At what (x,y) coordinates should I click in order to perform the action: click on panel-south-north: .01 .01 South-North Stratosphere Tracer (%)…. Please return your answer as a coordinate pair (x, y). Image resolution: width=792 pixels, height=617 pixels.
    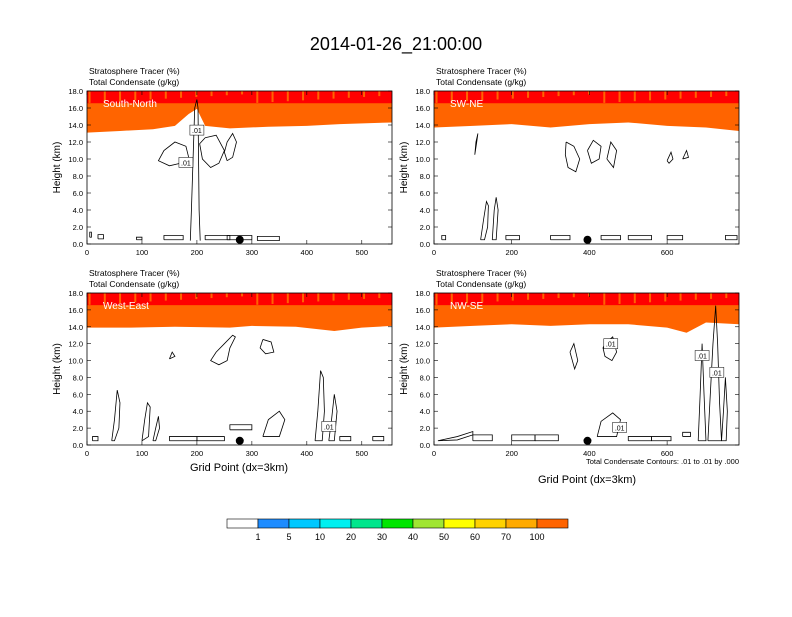
    Looking at the image, I should click on (222, 161).